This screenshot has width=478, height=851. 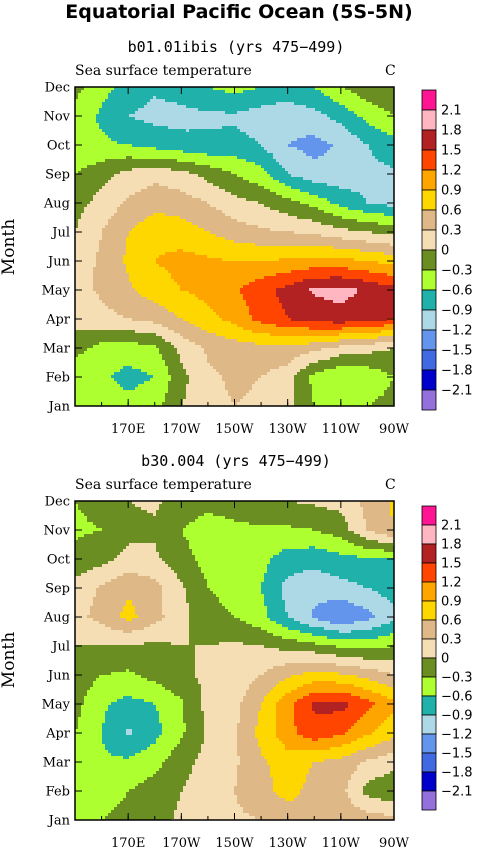 What do you see at coordinates (9, 660) in the screenshot?
I see `panel-2-ylabel: Month` at bounding box center [9, 660].